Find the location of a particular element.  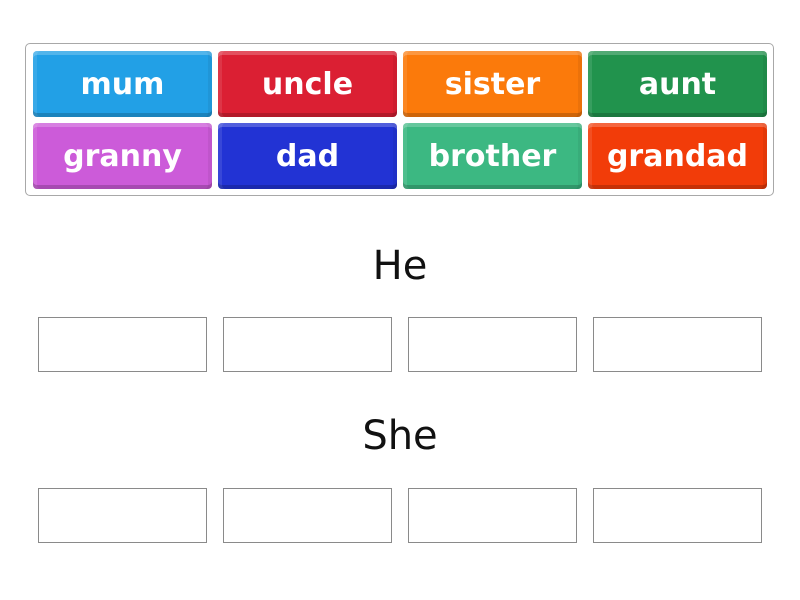

word-tile-dad: dad is located at coordinates (307, 156).